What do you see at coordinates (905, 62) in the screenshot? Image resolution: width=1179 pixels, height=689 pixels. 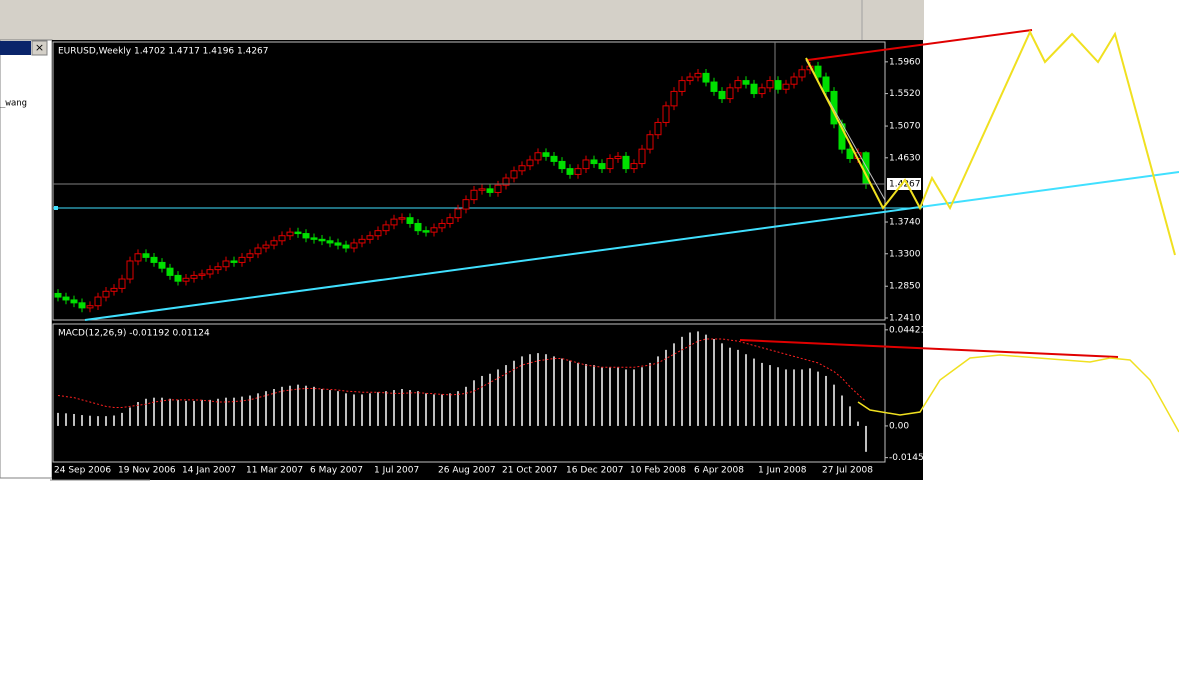 I see `y-tick-label: 1.5960` at bounding box center [905, 62].